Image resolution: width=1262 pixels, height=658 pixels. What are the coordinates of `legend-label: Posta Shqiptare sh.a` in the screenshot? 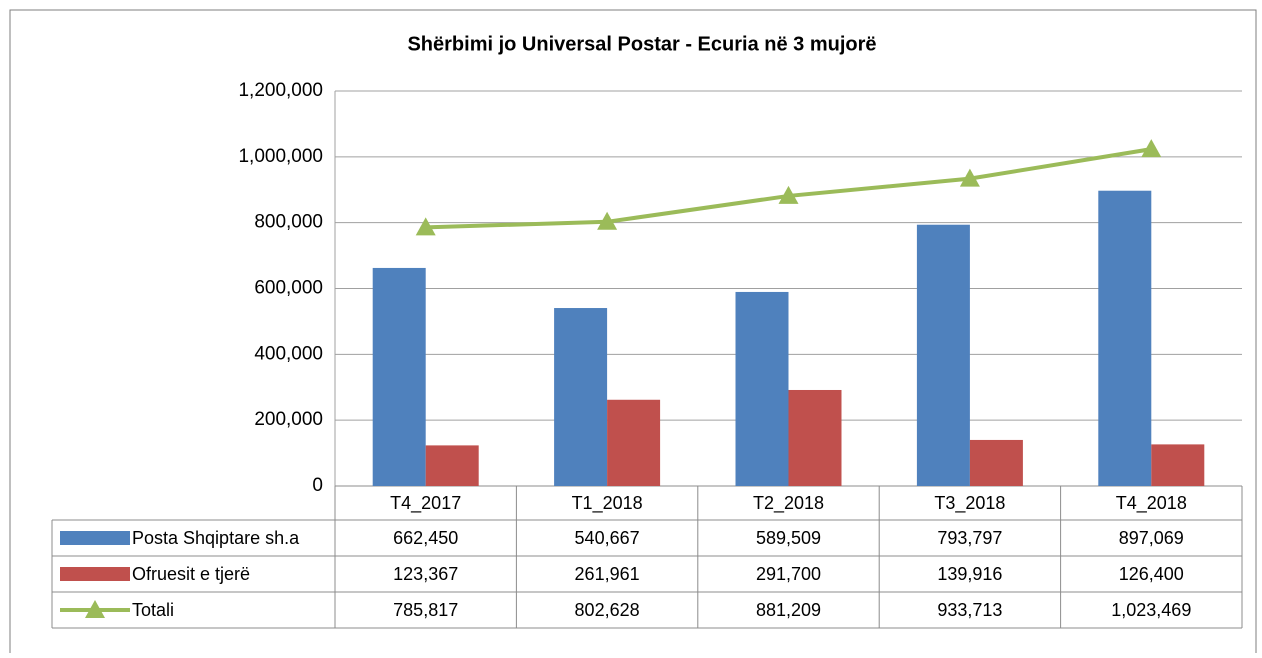 It's located at (216, 538).